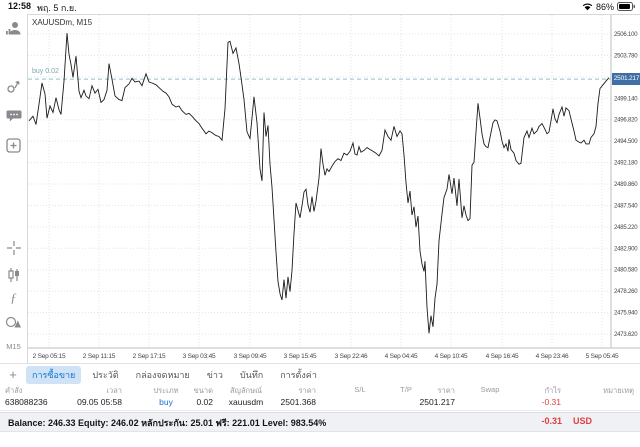 This screenshot has height=447, width=640. What do you see at coordinates (203, 390) in the screenshot?
I see `column-header-volume: ขนาด` at bounding box center [203, 390].